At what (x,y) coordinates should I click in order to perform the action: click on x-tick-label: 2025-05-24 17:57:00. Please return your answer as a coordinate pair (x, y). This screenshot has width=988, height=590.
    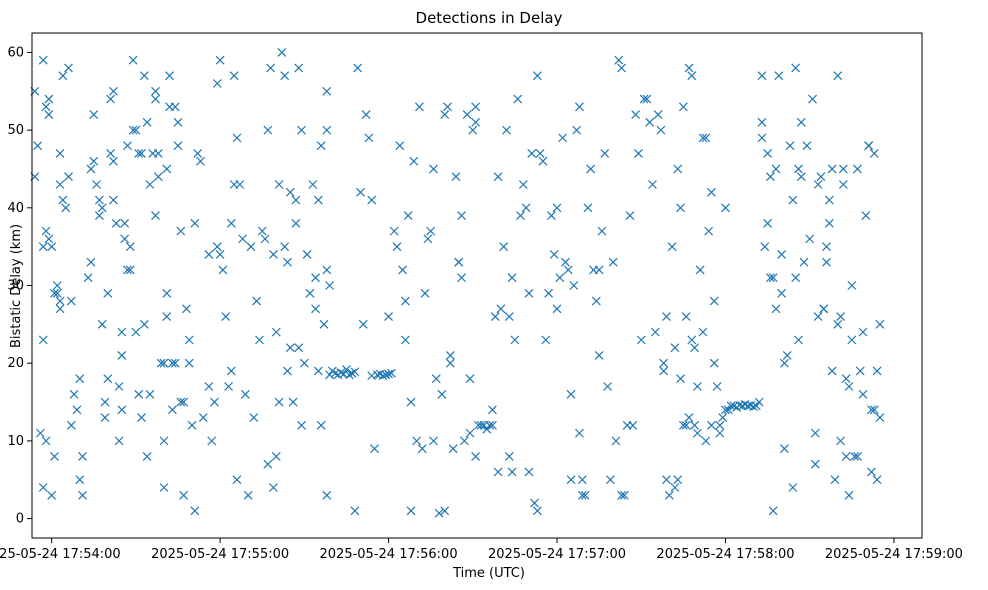
    Looking at the image, I should click on (557, 554).